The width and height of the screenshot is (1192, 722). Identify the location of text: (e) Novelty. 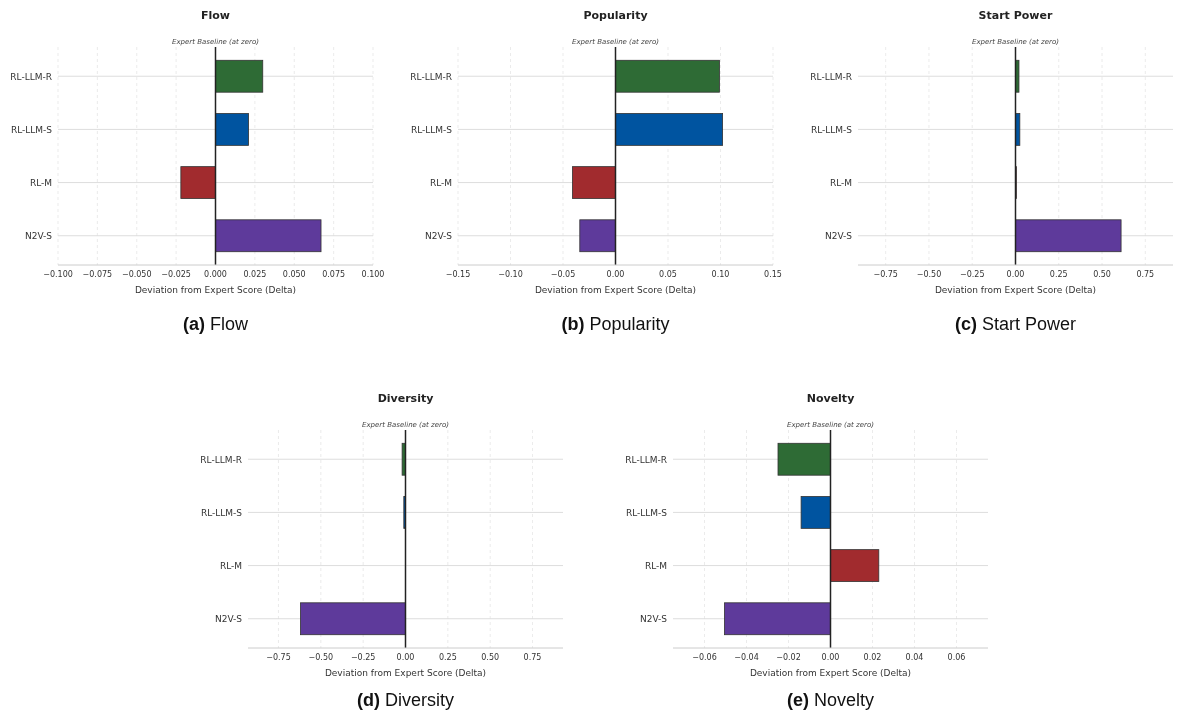
(830, 700).